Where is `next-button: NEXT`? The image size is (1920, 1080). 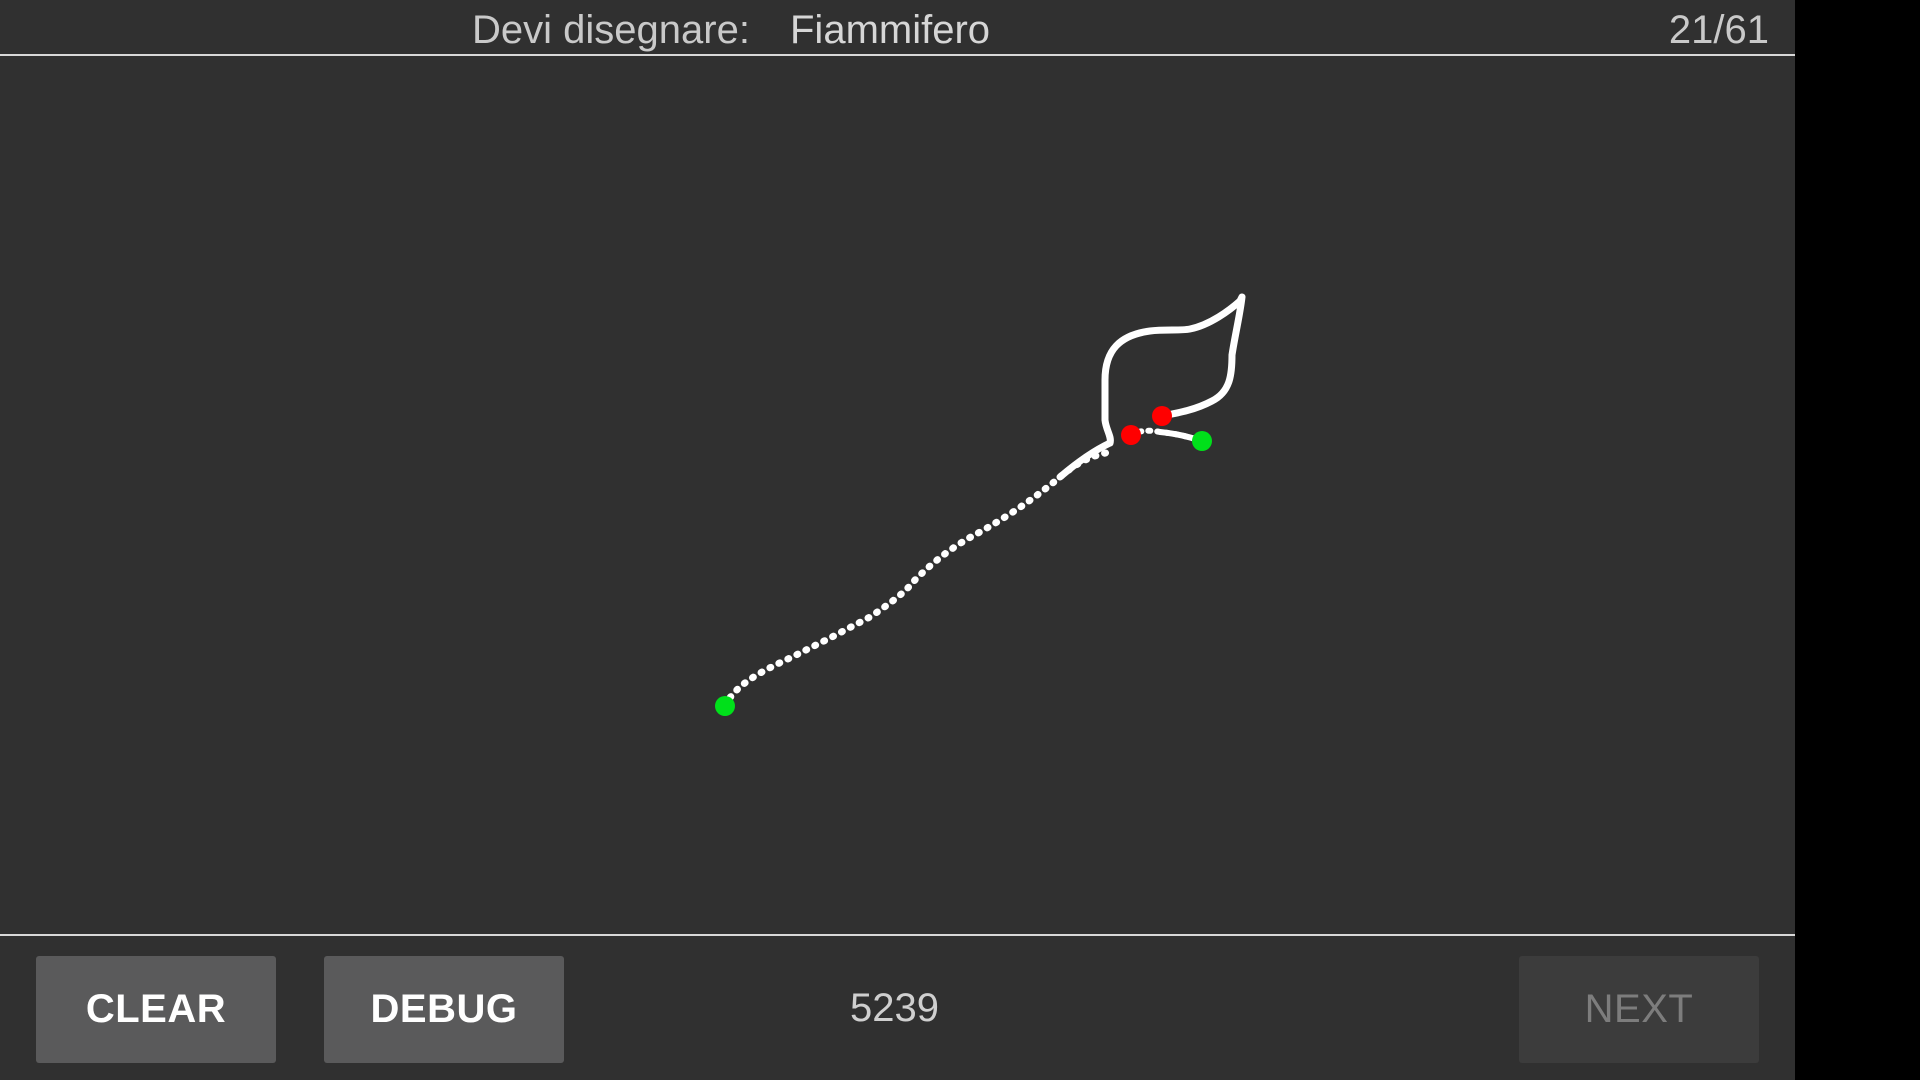
next-button: NEXT is located at coordinates (1639, 1009).